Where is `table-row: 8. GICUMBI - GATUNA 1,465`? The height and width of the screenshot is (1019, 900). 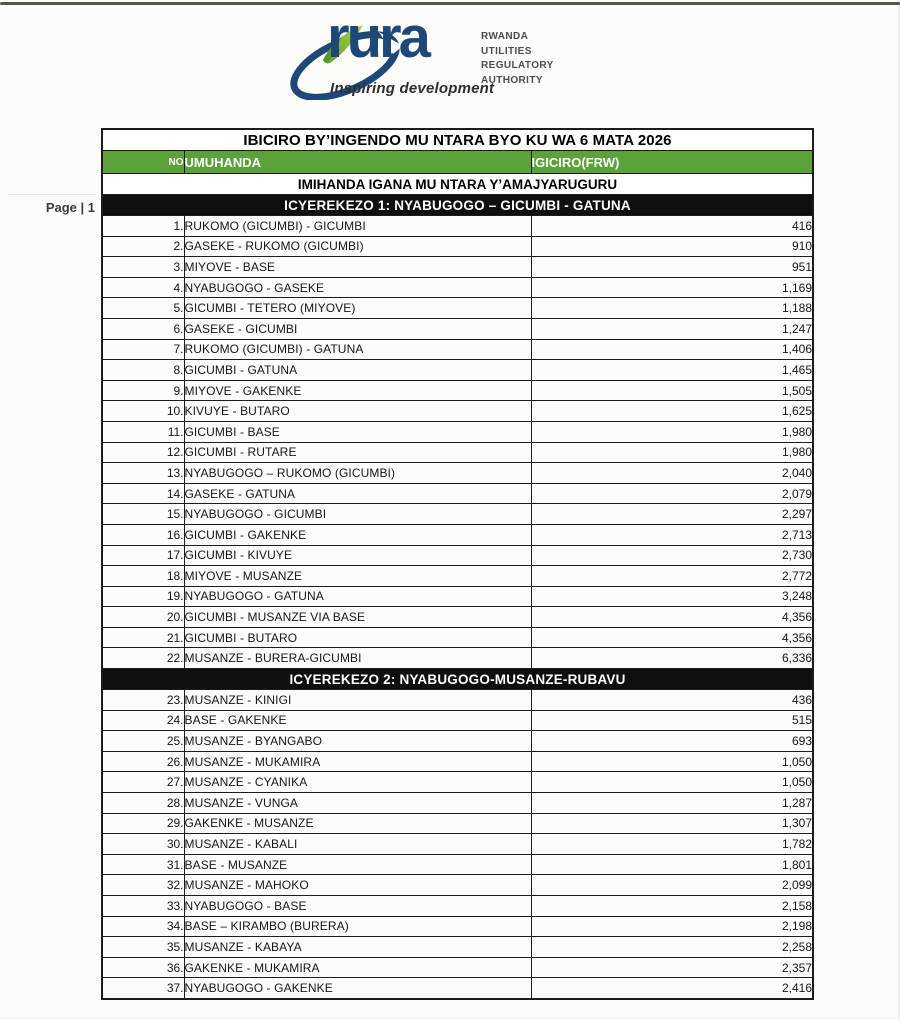
table-row: 8. GICUMBI - GATUNA 1,465 is located at coordinates (457, 370).